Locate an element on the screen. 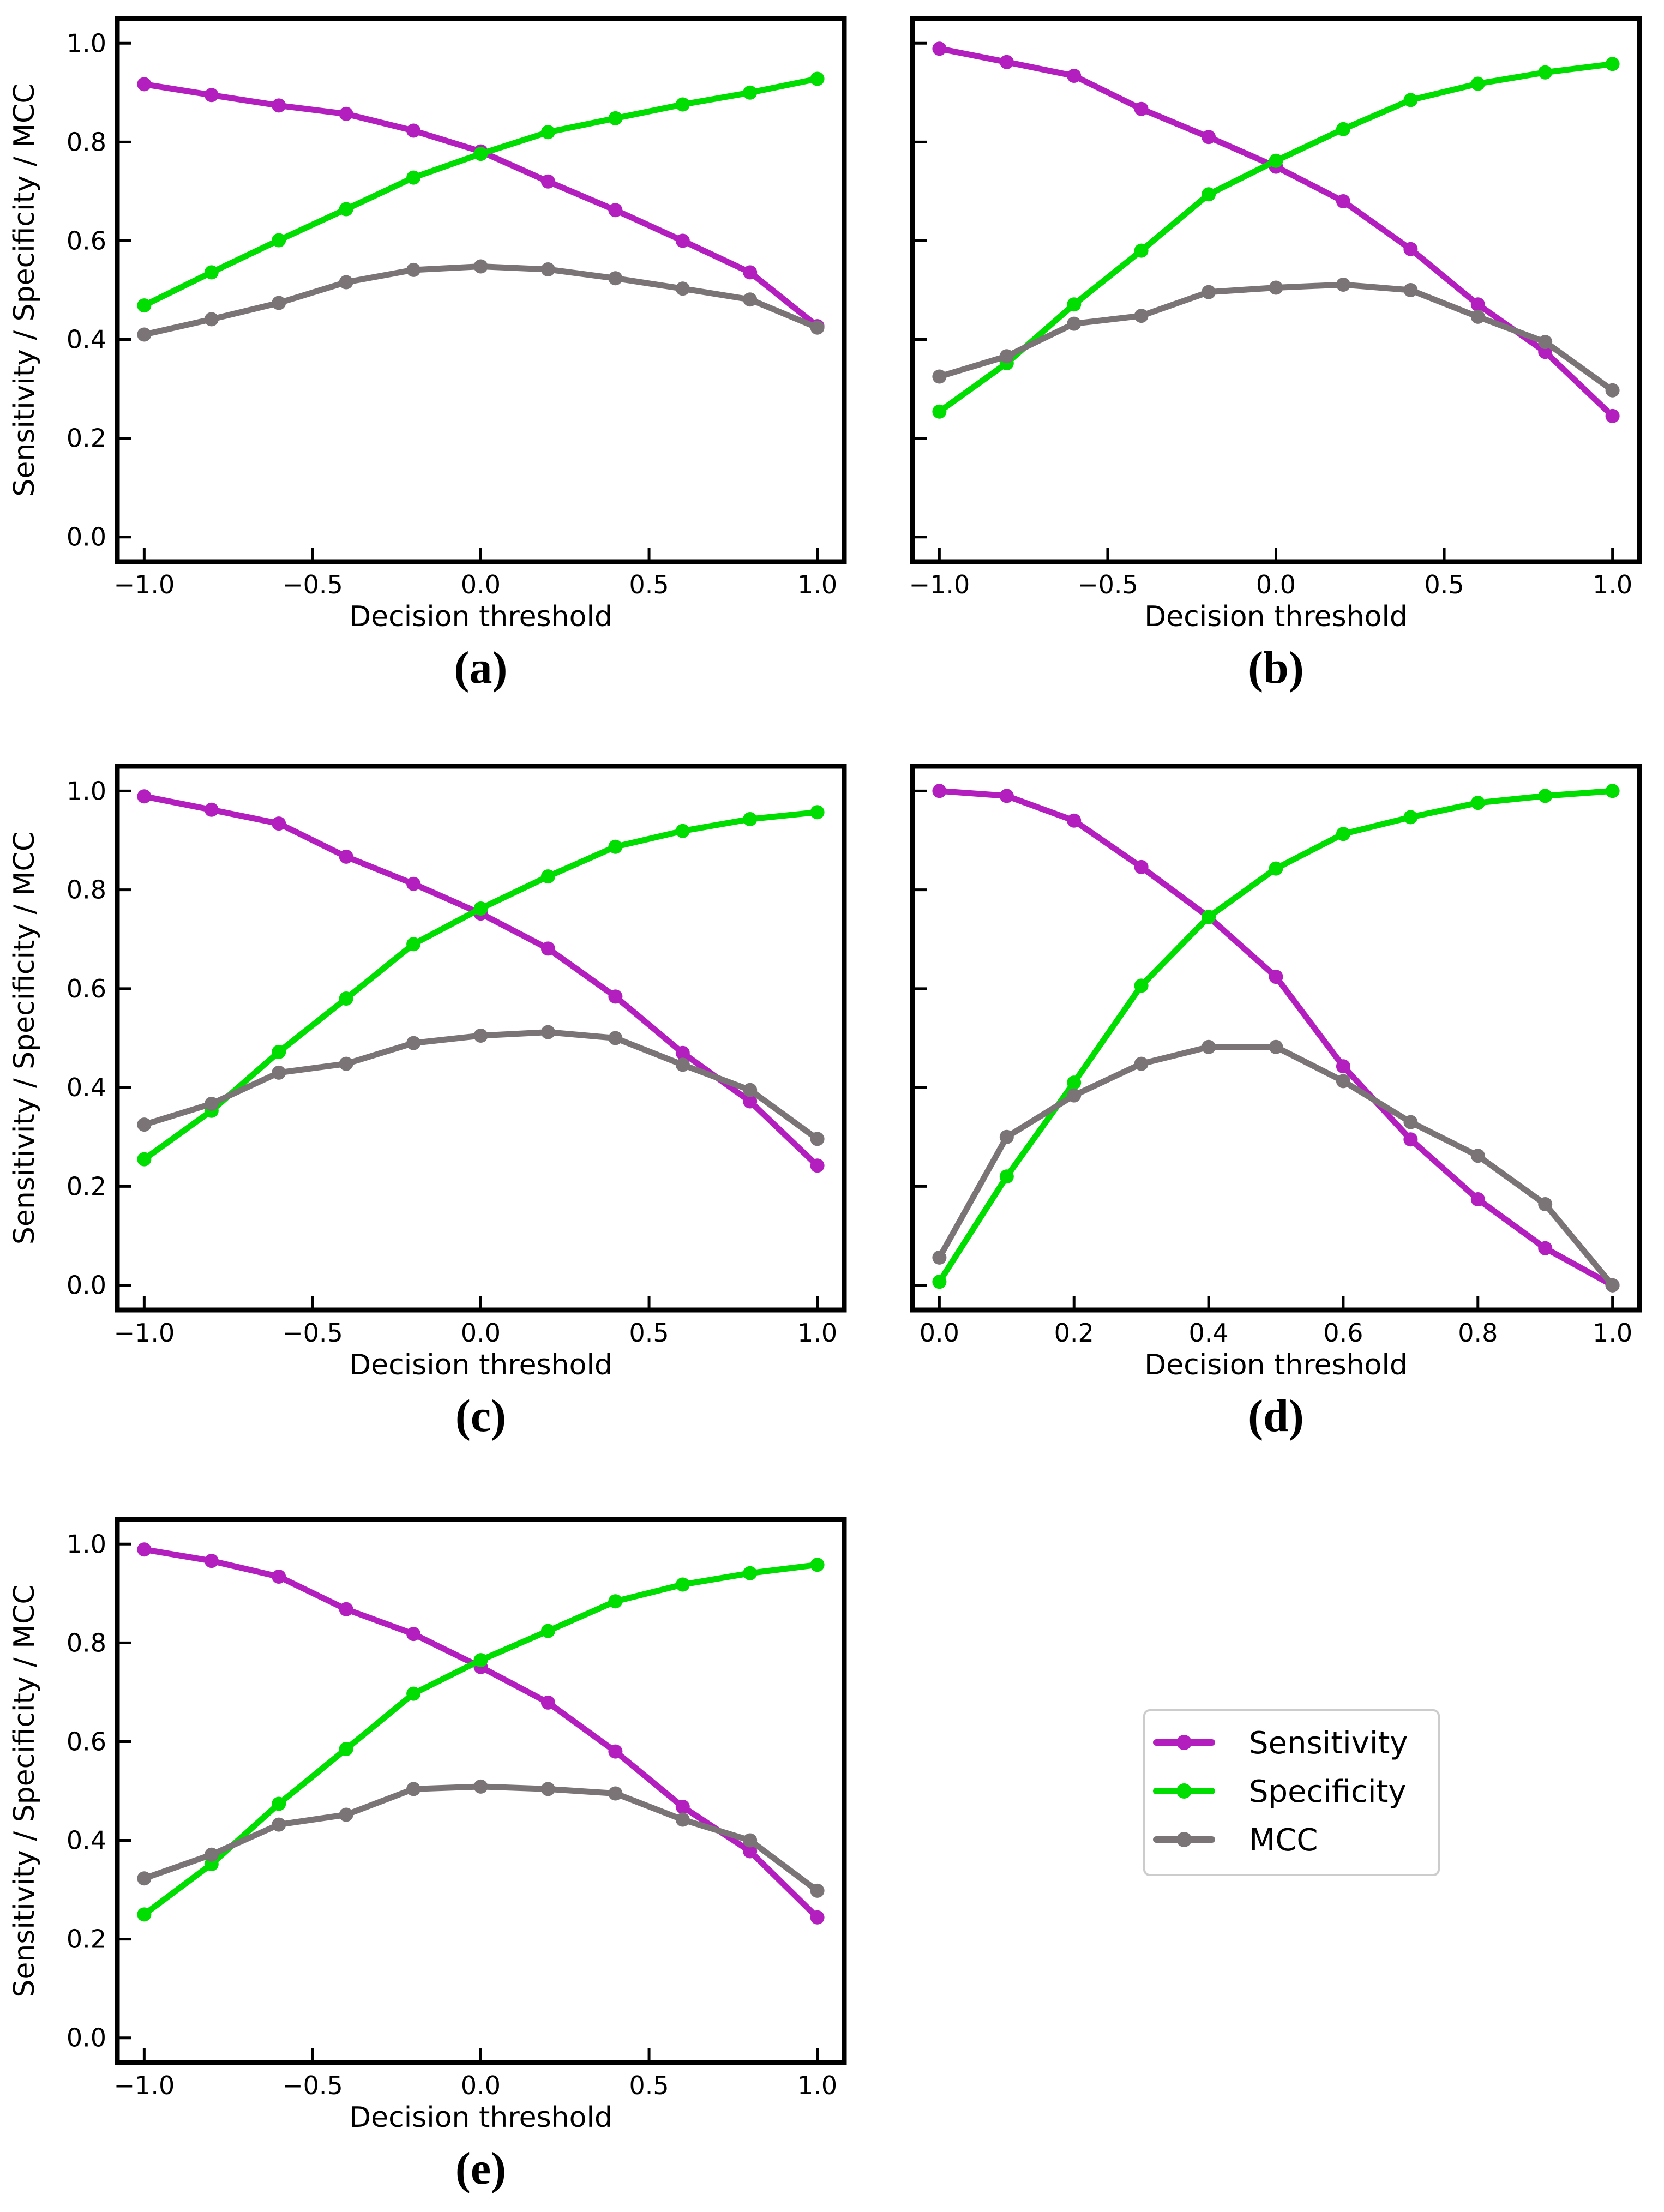 The height and width of the screenshot is (2212, 1664). x-tick-label-b: 1.0 is located at coordinates (1612, 584).